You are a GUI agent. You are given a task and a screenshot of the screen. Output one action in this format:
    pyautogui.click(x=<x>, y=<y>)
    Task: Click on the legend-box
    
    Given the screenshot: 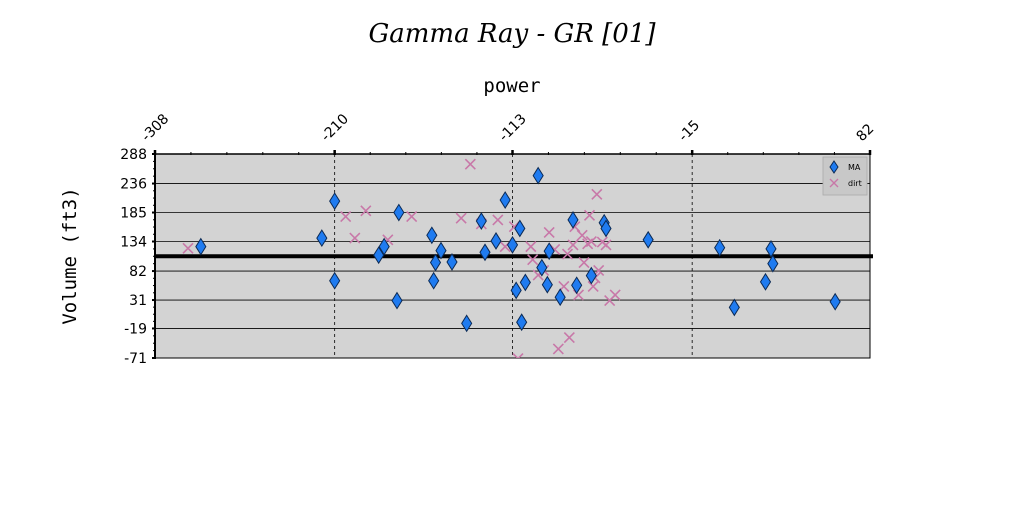 What is the action you would take?
    pyautogui.click(x=845, y=176)
    